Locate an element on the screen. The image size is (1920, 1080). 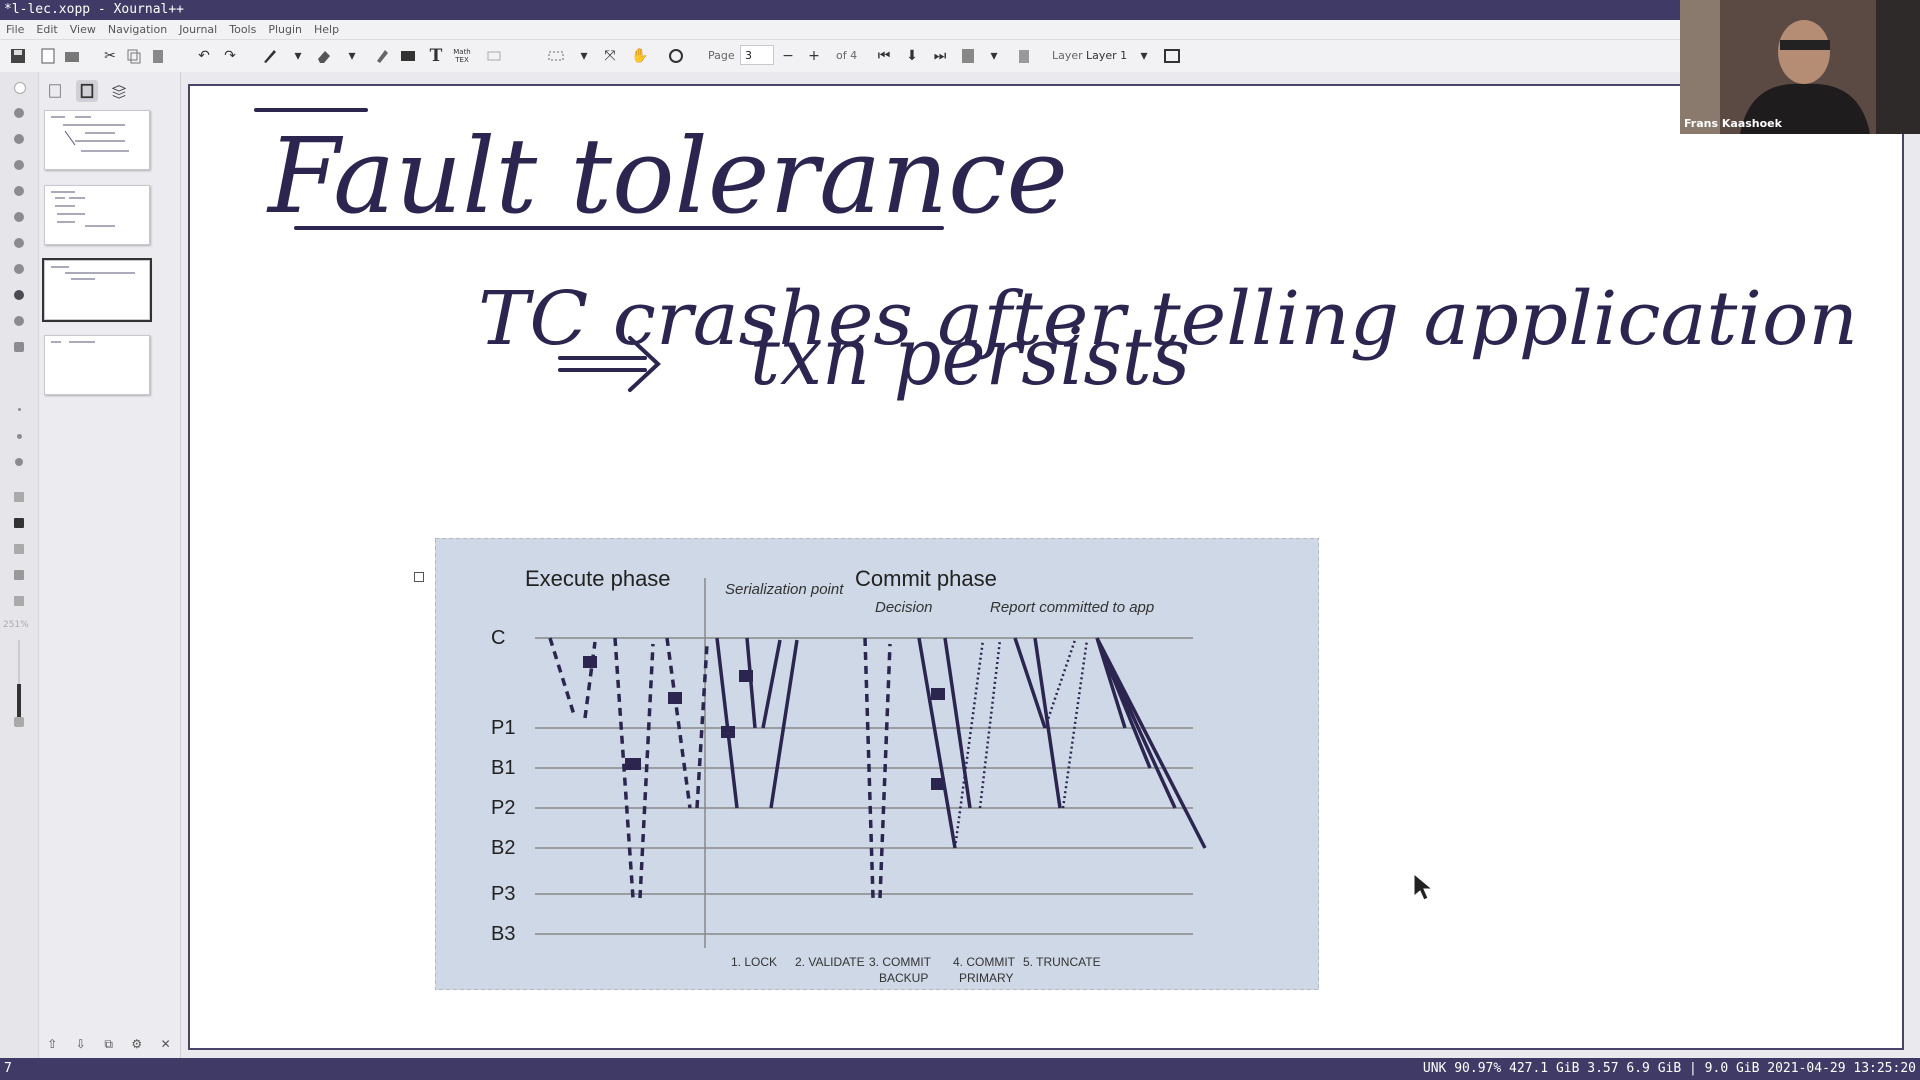
menu-view: View is located at coordinates (82, 29).